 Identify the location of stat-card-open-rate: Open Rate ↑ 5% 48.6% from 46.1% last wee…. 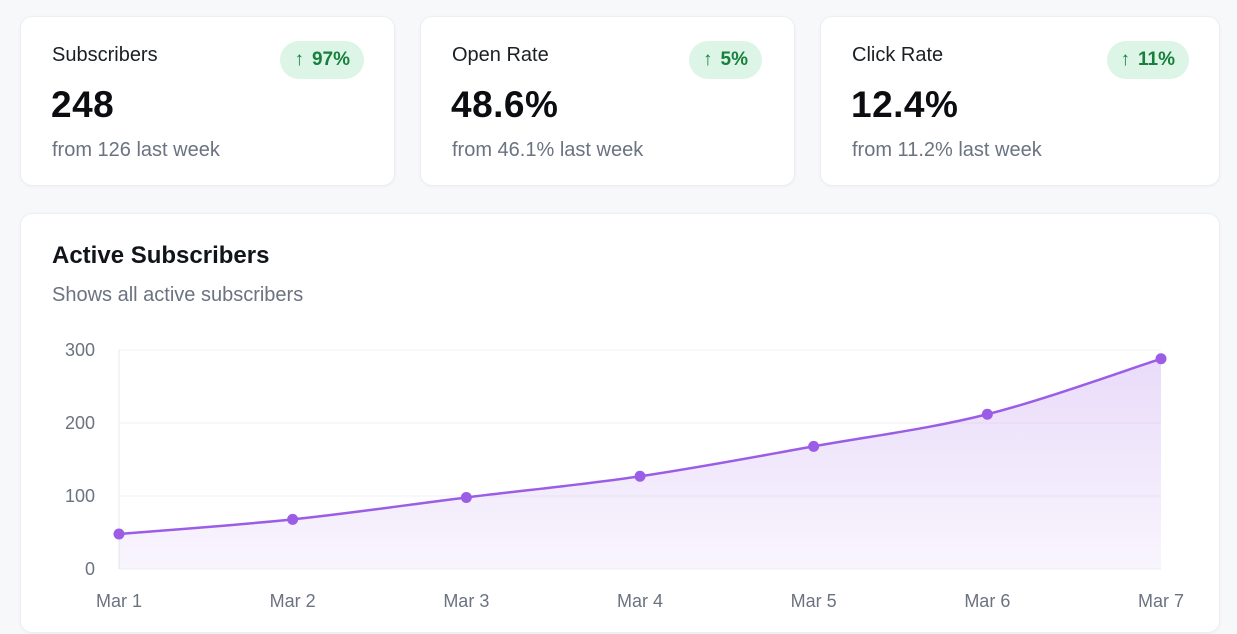
(607, 101).